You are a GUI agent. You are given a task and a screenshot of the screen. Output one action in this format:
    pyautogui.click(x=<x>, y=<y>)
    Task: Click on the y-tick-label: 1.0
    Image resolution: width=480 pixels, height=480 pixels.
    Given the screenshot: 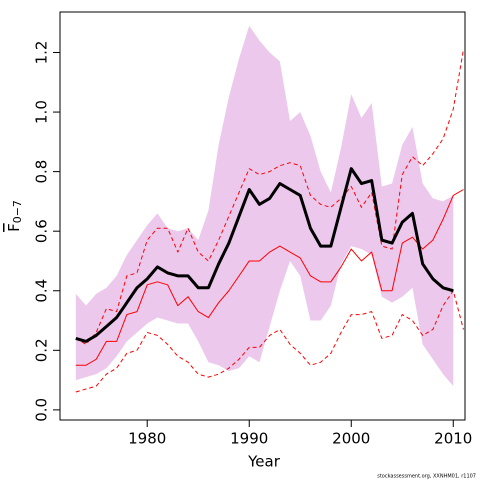 What is the action you would take?
    pyautogui.click(x=42, y=112)
    